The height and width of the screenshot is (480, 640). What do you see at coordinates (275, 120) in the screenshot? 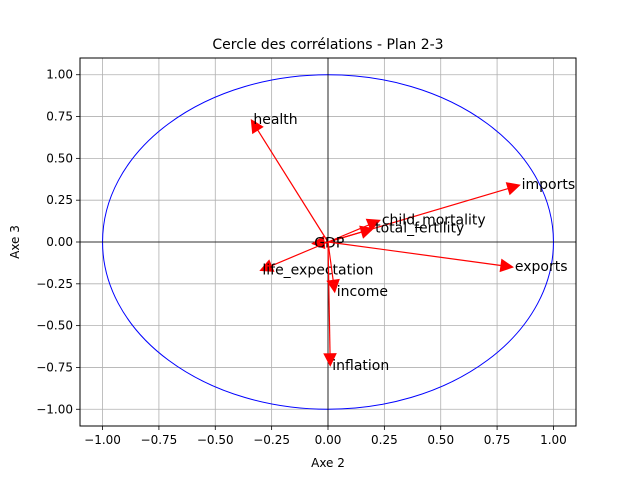
I see `vector-label-health: health` at bounding box center [275, 120].